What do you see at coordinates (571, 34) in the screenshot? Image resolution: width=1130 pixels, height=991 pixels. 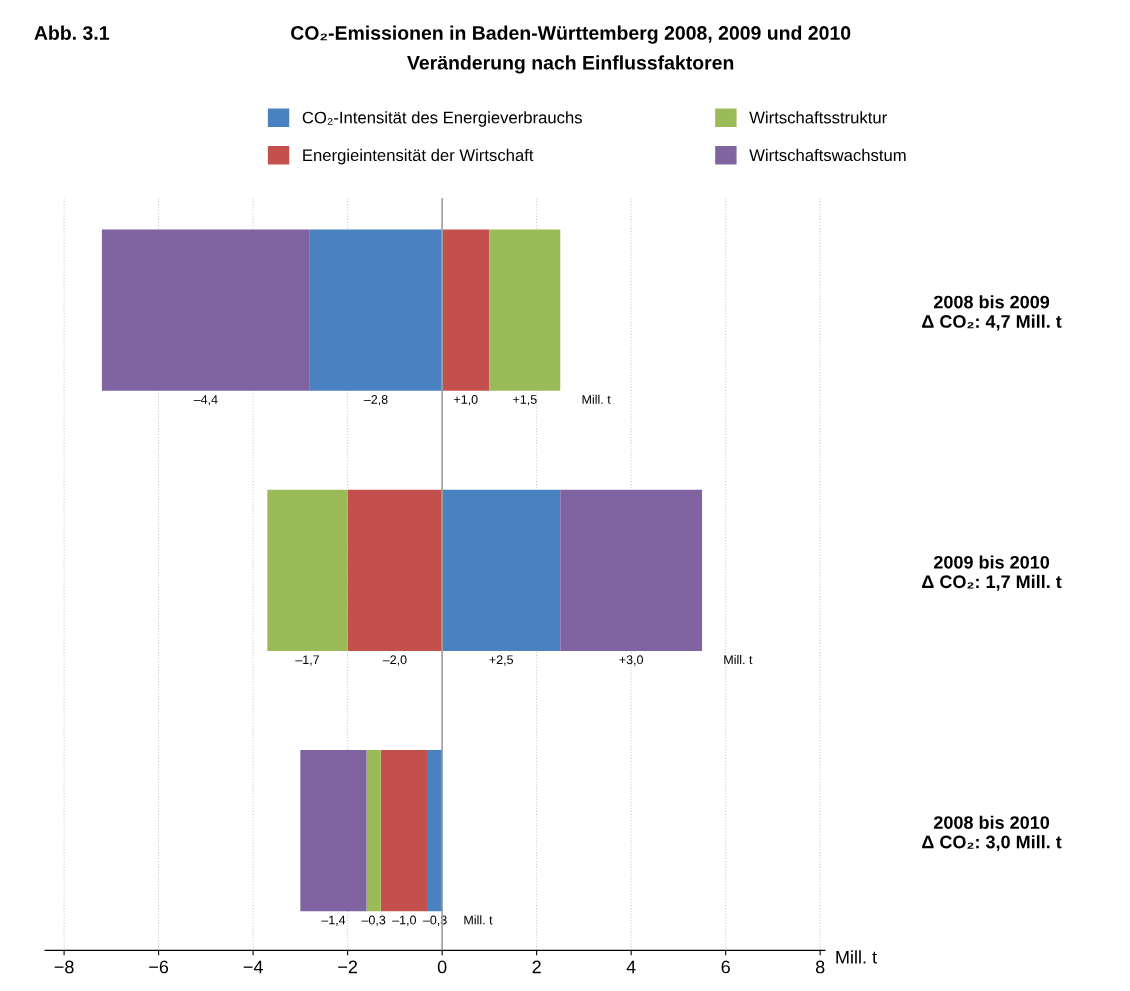 I see `chart-title: CO₂-Emissionen in Baden-Württemberg 2008, 2009 und 2010` at bounding box center [571, 34].